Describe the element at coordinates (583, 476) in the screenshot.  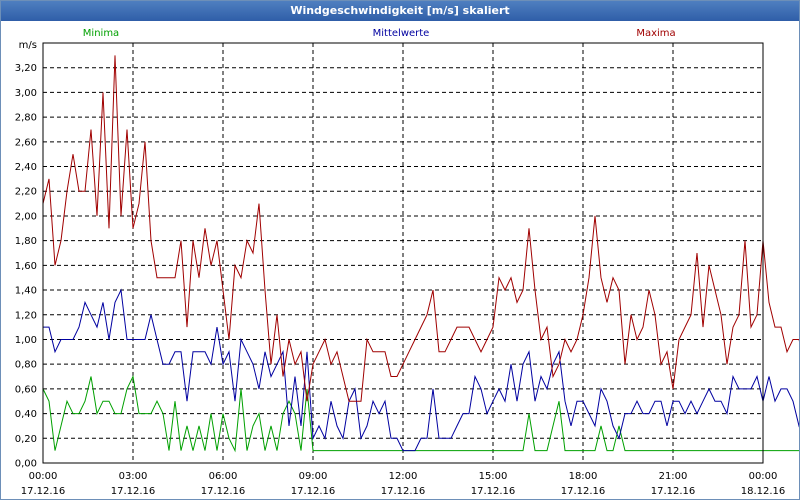
I see `x-tick-time: 18:00` at that location.